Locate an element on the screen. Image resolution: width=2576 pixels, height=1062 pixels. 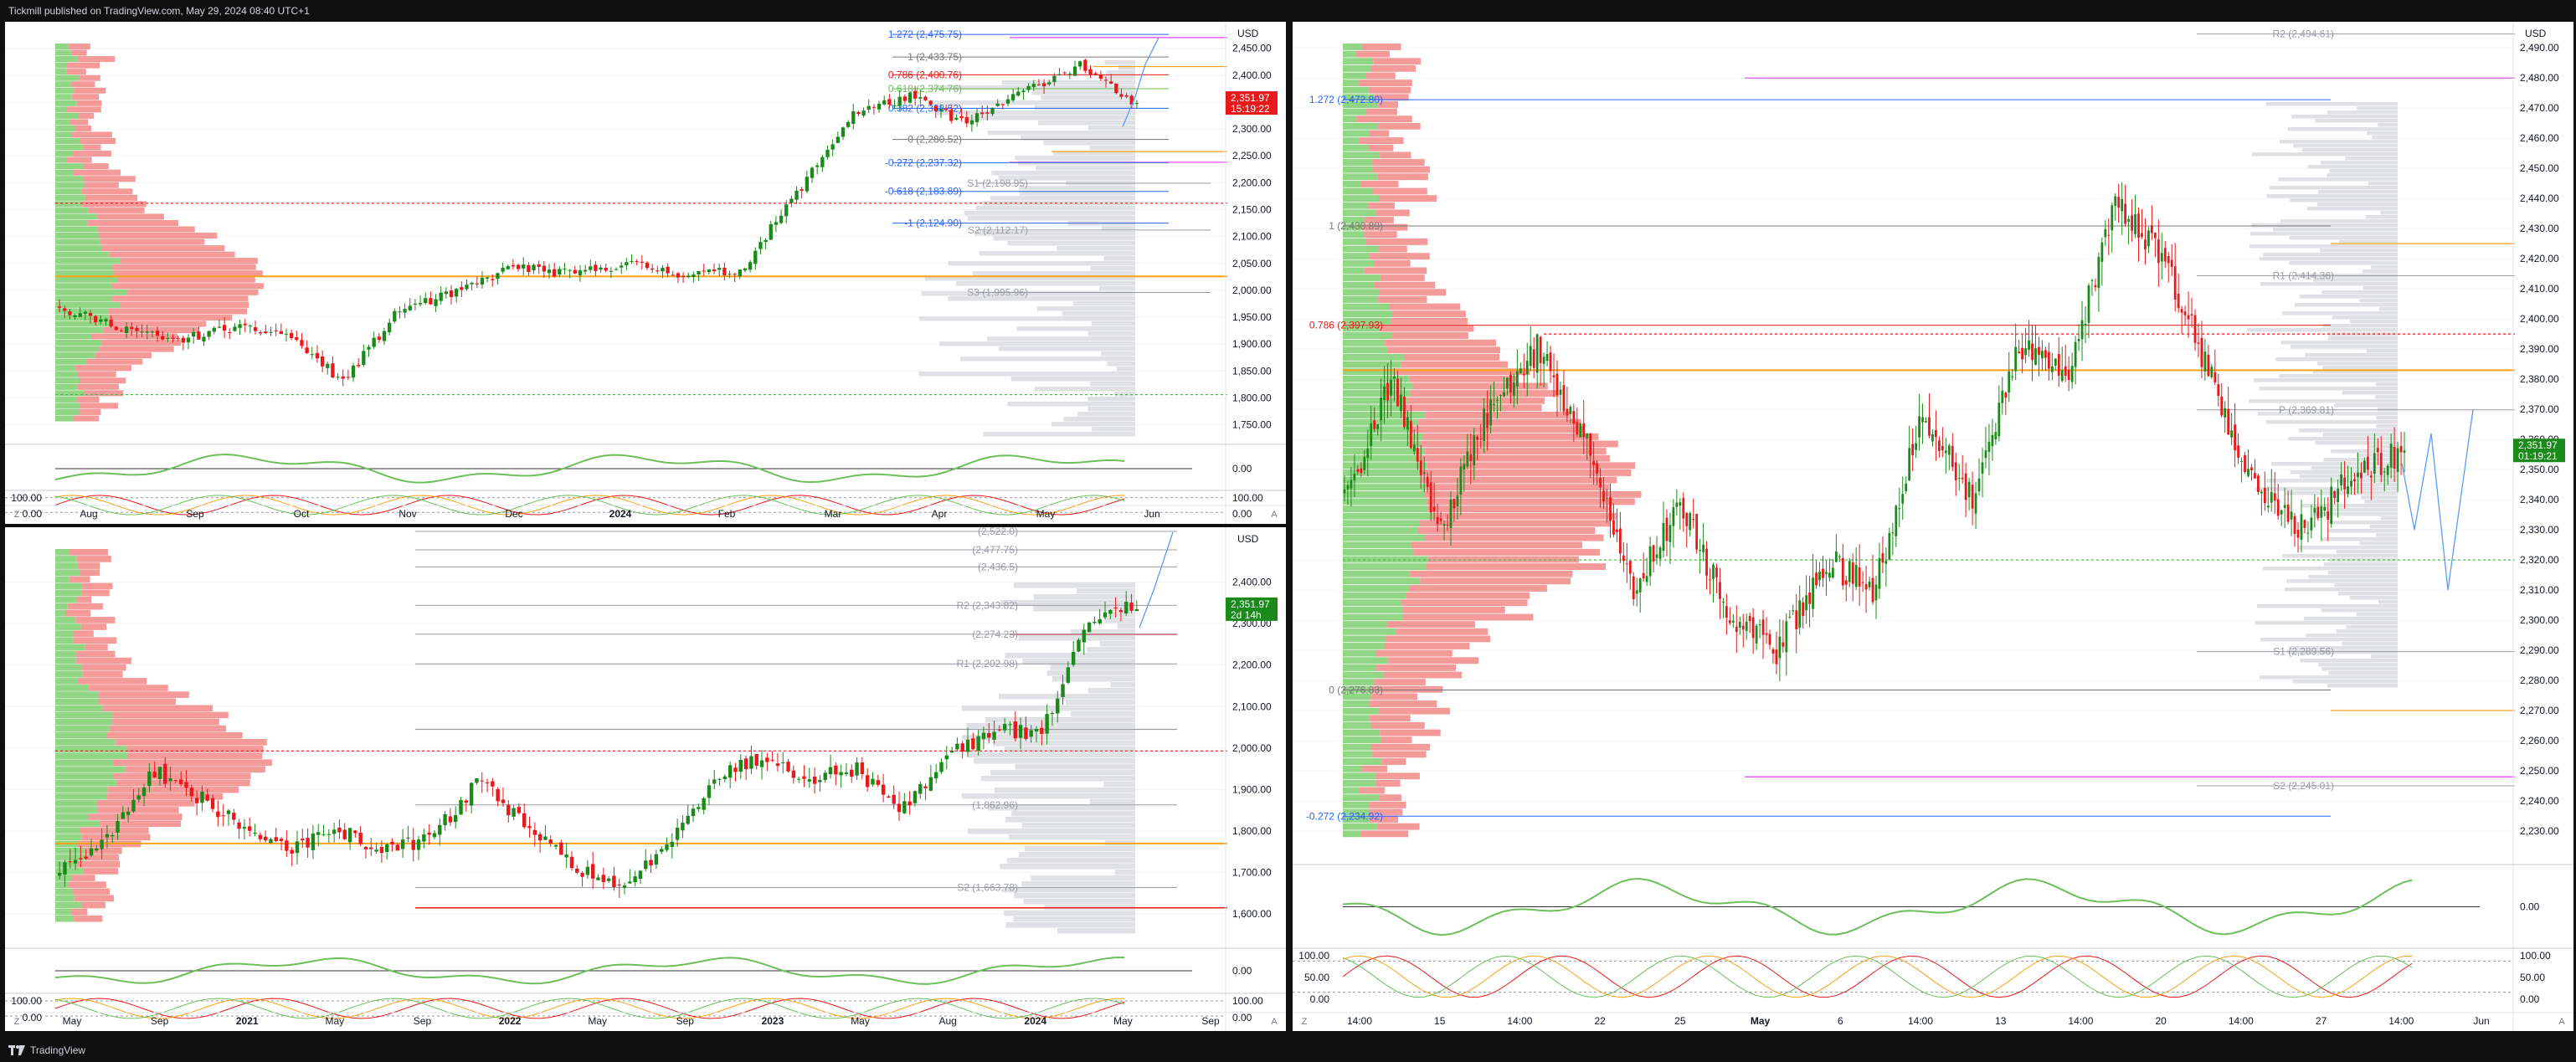
x-tick-label: 14:00 is located at coordinates (1921, 1021).